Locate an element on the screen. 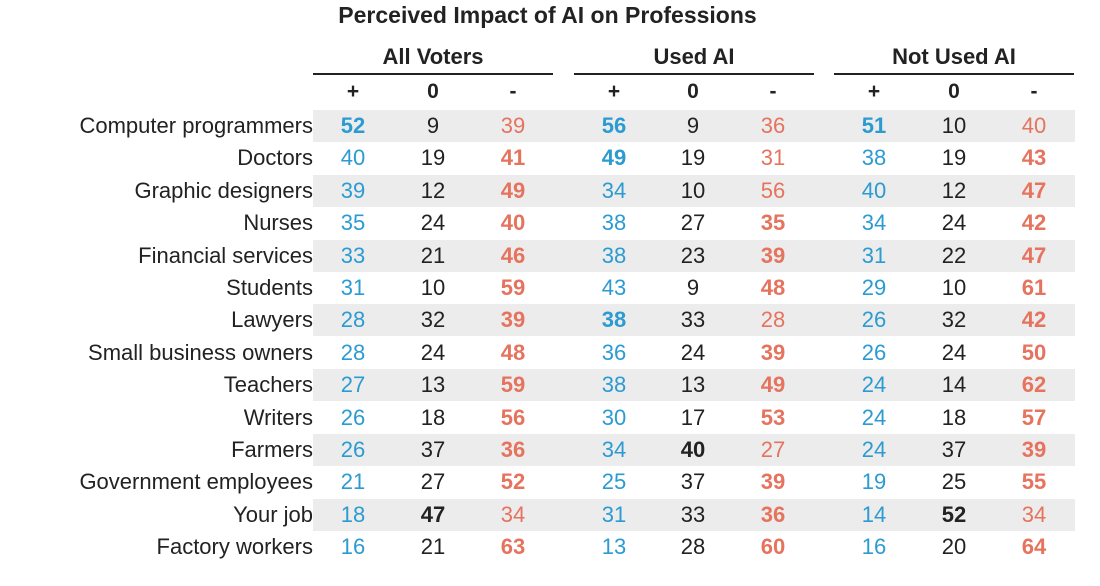 This screenshot has width=1100, height=586. value-cell: 17 is located at coordinates (693, 417).